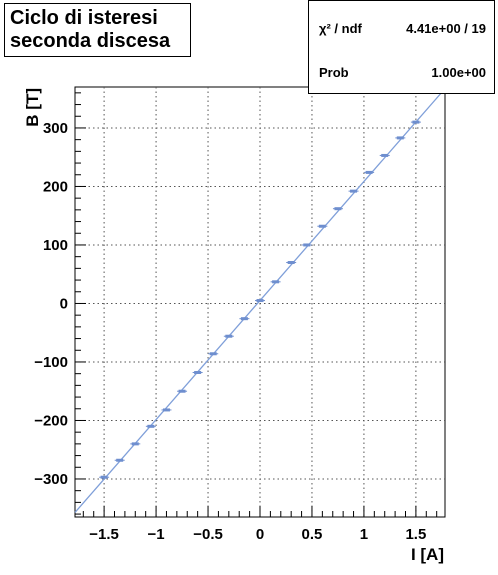 The width and height of the screenshot is (498, 575). What do you see at coordinates (55, 128) in the screenshot?
I see `y-tick-label: 300` at bounding box center [55, 128].